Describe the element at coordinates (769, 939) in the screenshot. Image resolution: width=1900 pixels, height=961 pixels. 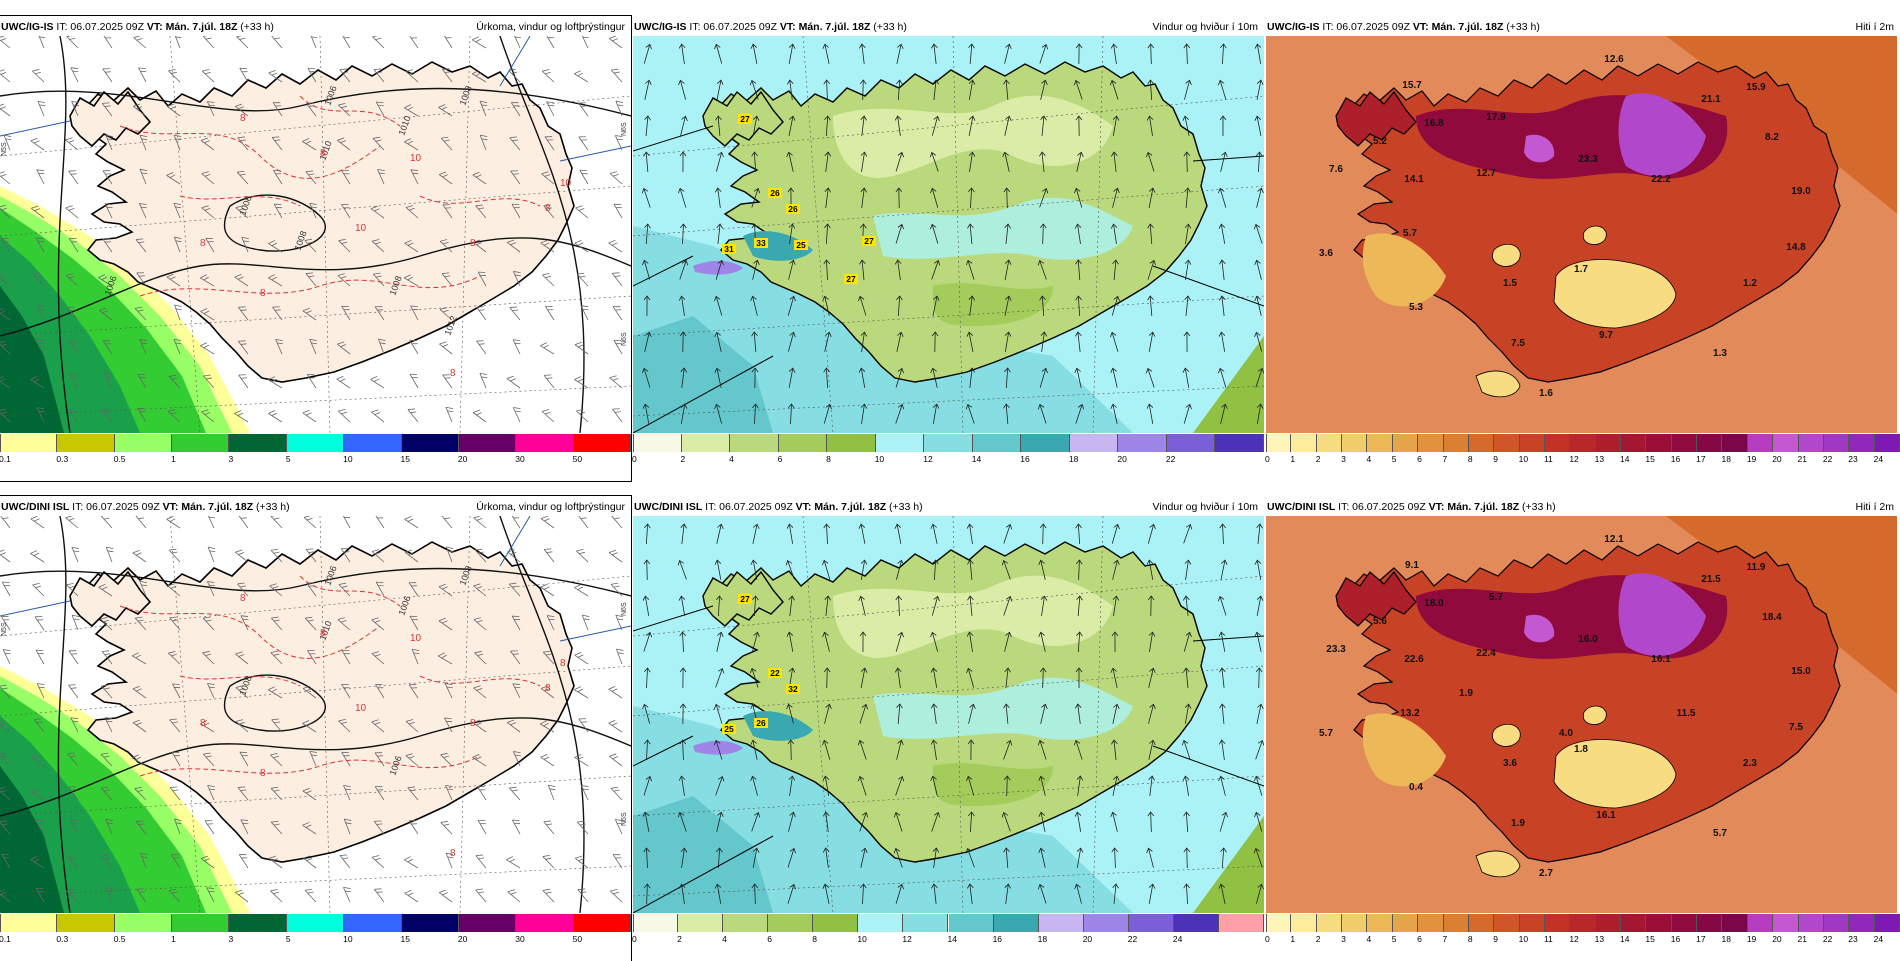
I see `colorbar-tick-label: 6` at that location.